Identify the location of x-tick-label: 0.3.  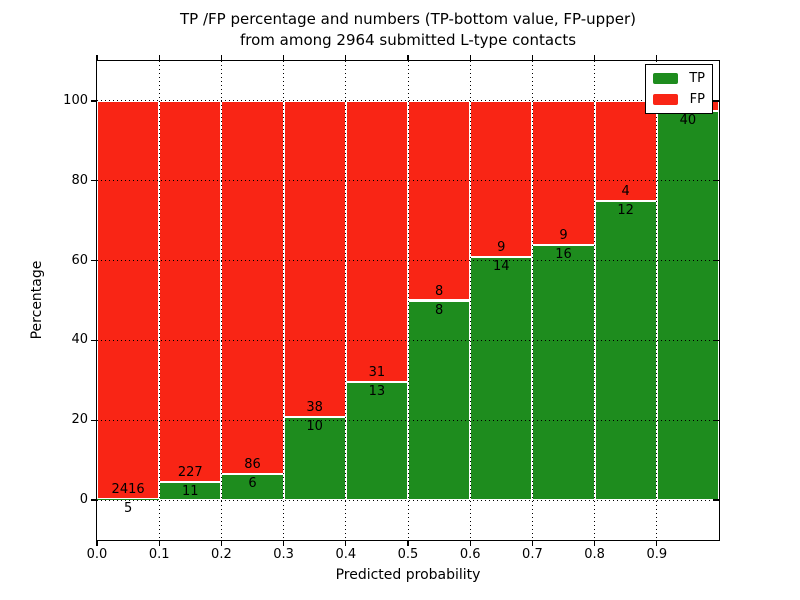
(283, 554).